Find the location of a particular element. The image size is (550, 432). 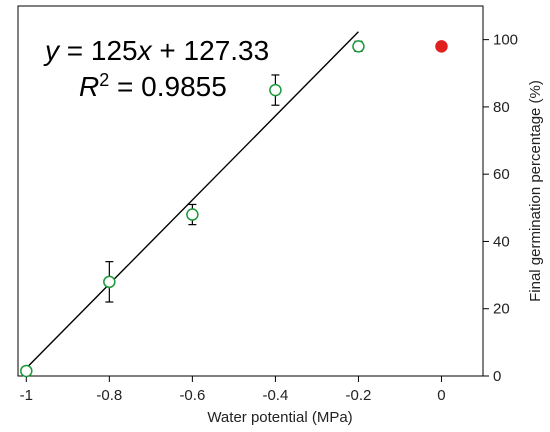

y-tick-label: 20 is located at coordinates (501, 309).